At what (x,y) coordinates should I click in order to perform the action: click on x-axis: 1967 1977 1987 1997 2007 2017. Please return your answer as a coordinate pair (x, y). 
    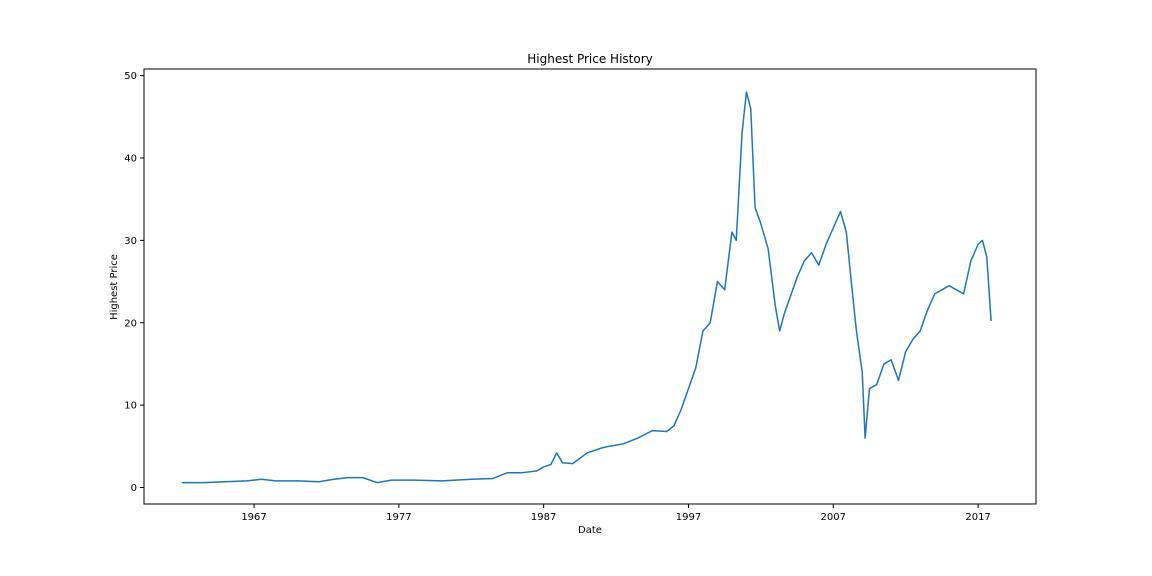
    Looking at the image, I should click on (616, 513).